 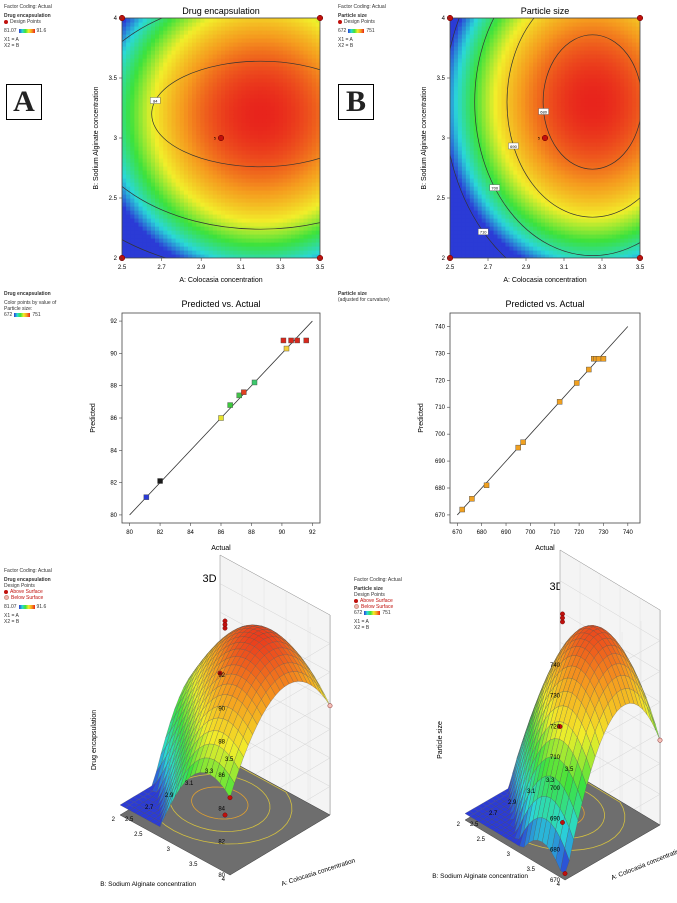 I want to click on legend-line: Below Surface, so click(x=27, y=598).